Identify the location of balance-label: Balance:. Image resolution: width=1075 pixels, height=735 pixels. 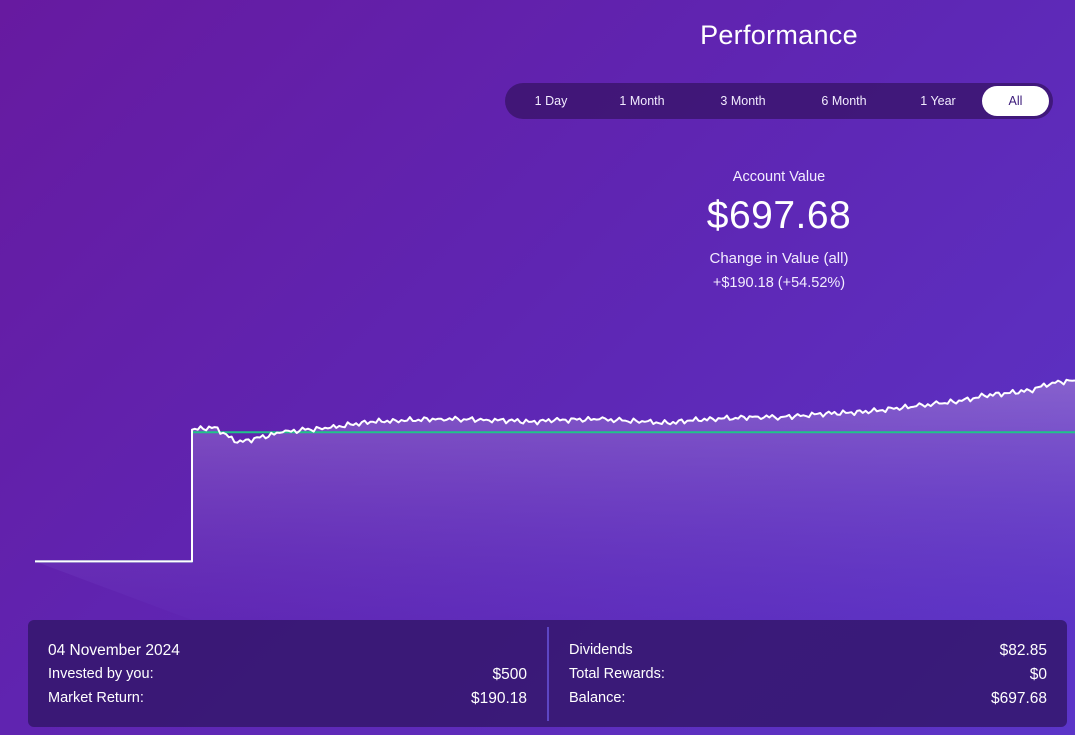
(597, 698).